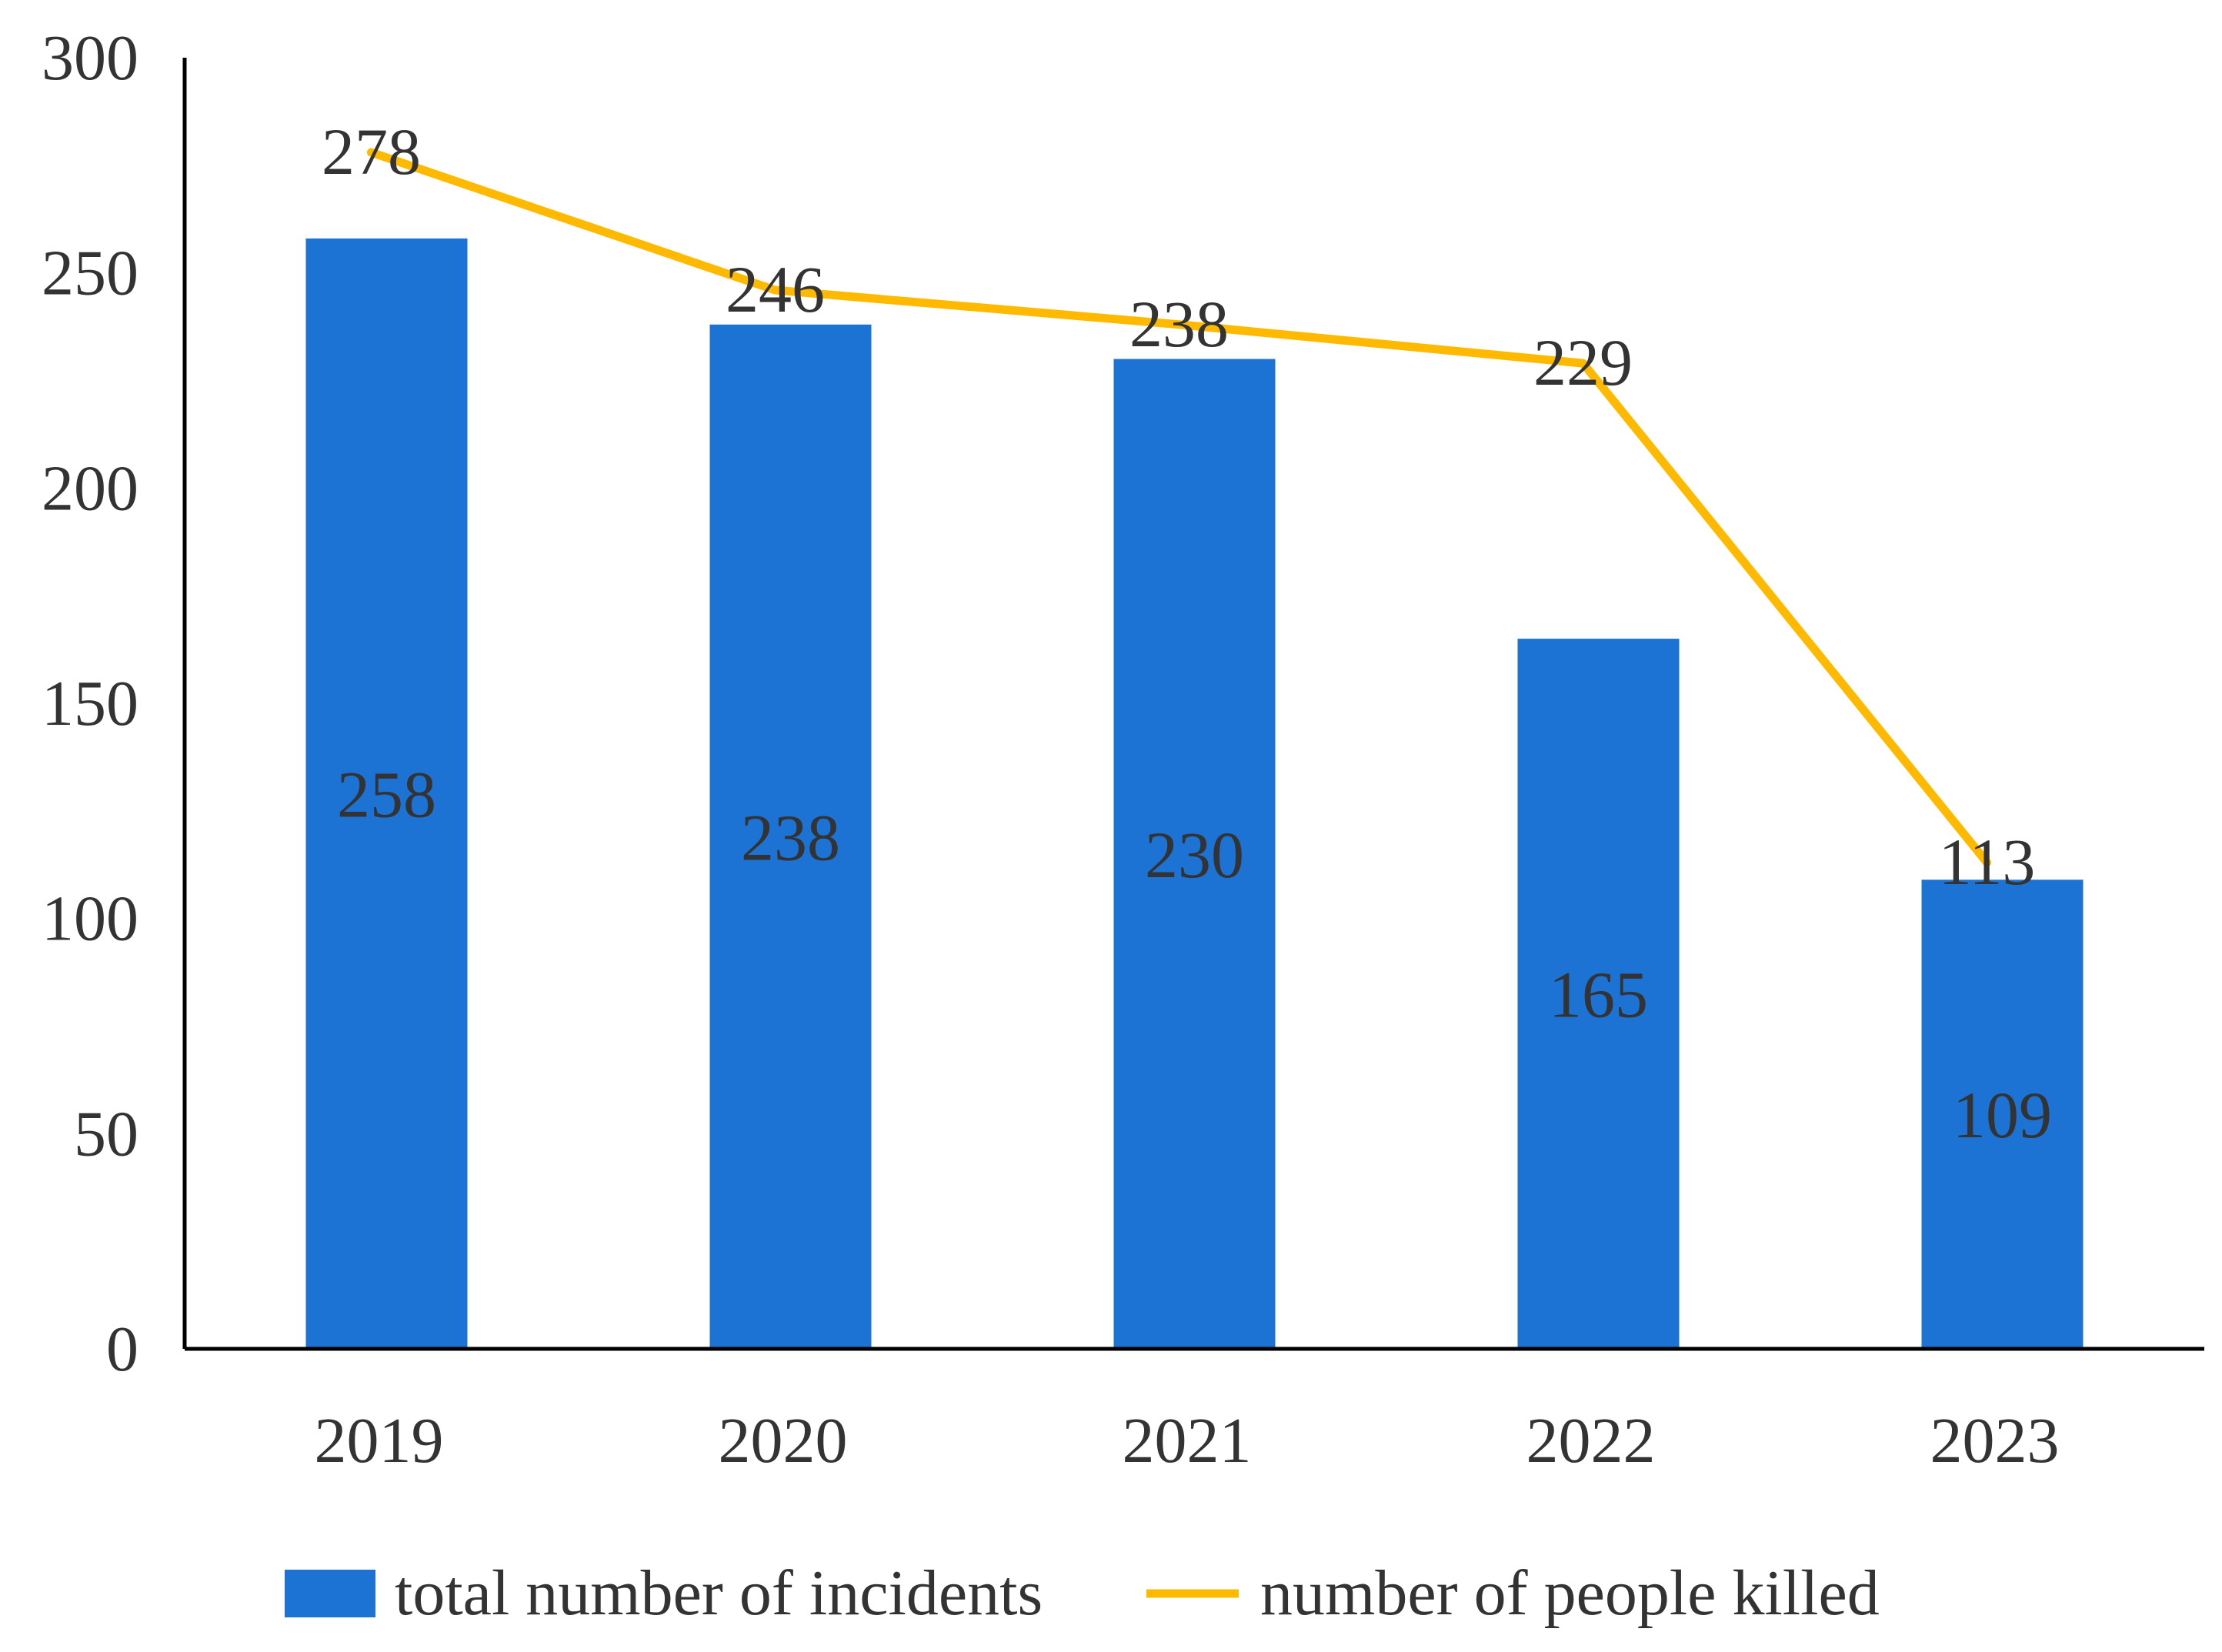  Describe the element at coordinates (1179, 324) in the screenshot. I see `line-value-label-2021: 238` at that location.